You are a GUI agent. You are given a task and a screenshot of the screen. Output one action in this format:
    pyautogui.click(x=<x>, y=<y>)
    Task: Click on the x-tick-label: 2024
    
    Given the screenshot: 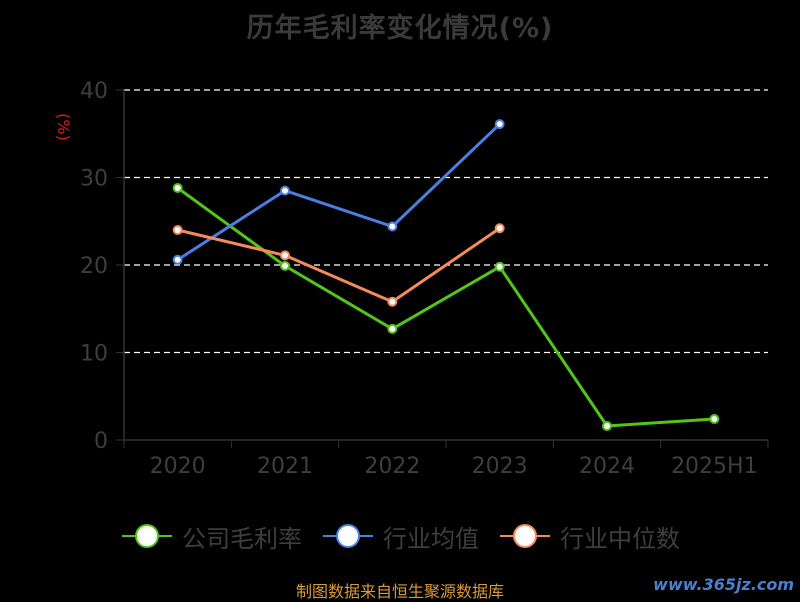 What is the action you would take?
    pyautogui.click(x=607, y=466)
    